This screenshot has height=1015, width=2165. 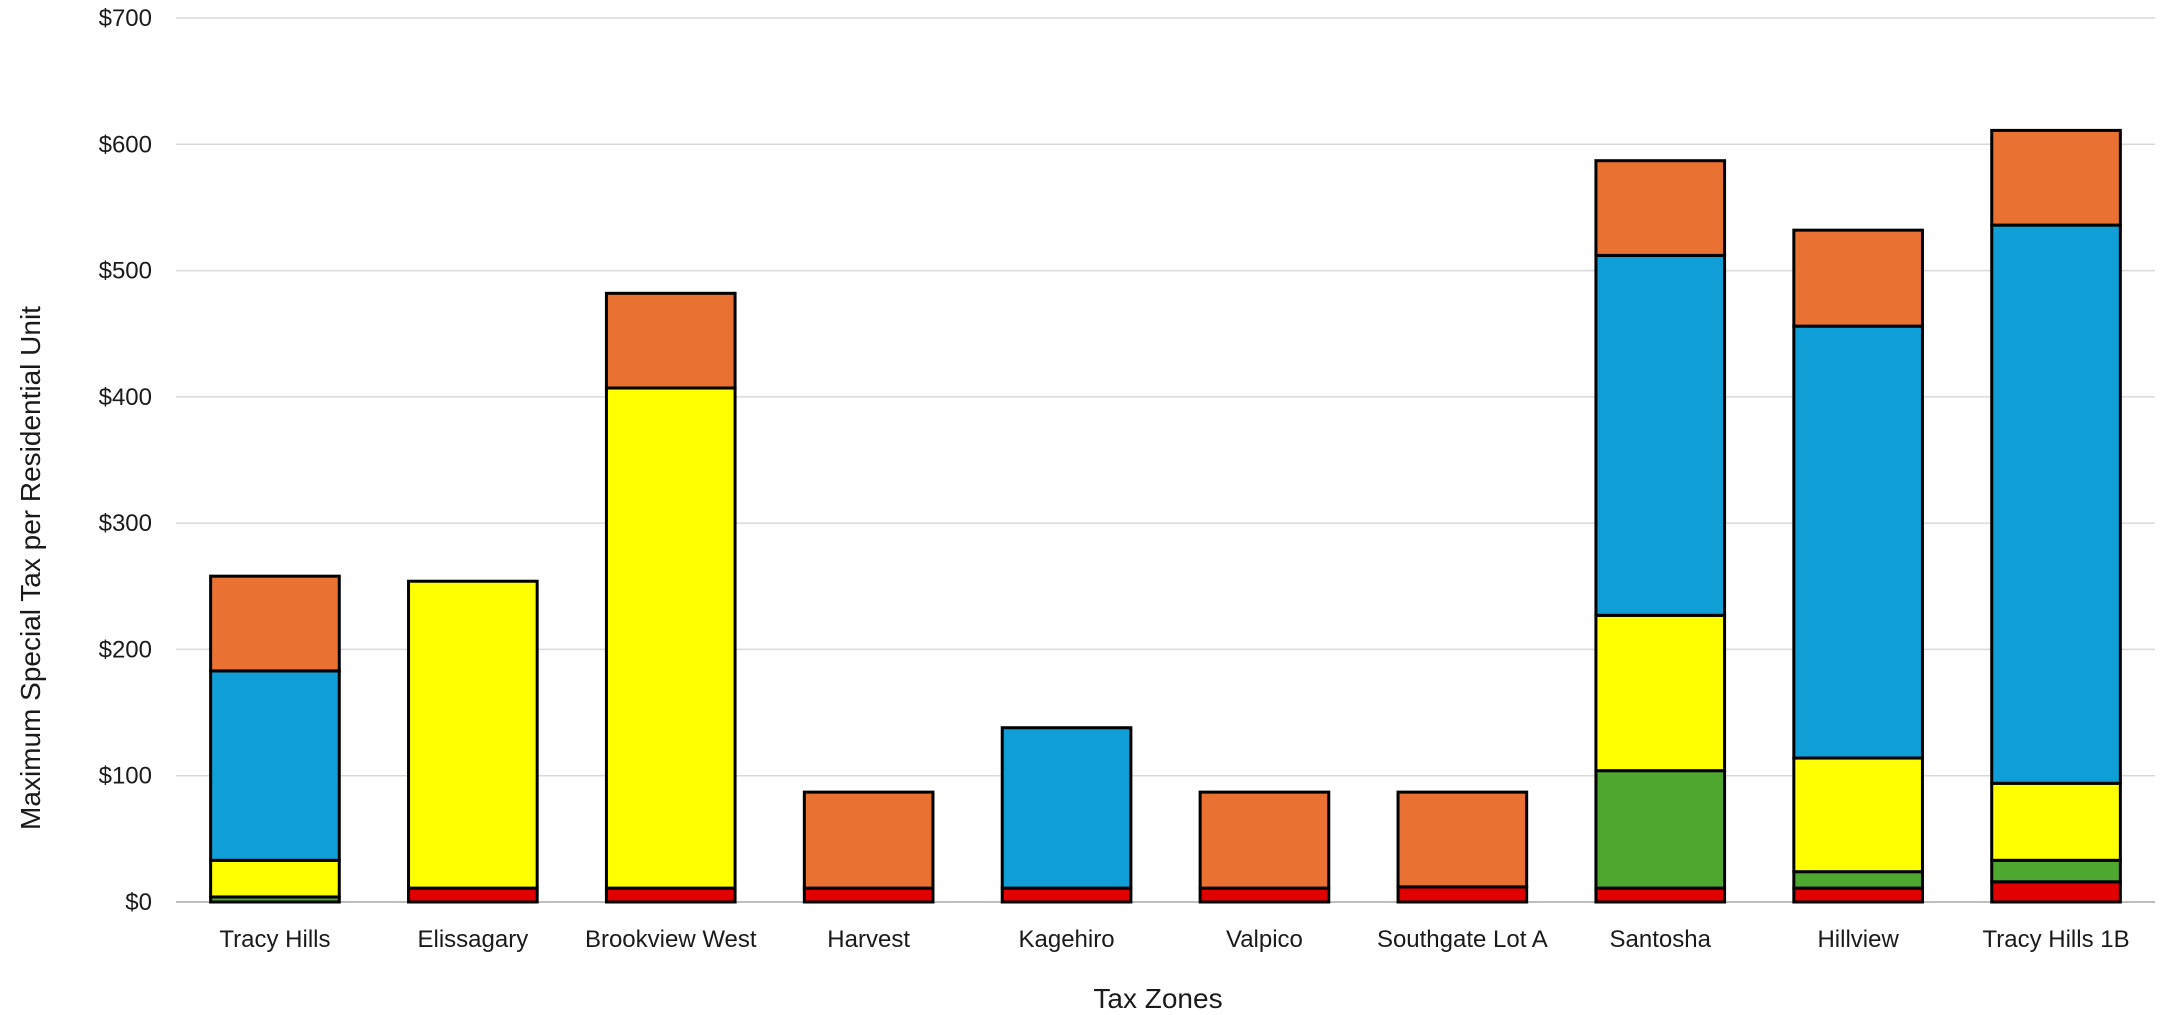 I want to click on x-tick-label: Santosha, so click(x=1661, y=939).